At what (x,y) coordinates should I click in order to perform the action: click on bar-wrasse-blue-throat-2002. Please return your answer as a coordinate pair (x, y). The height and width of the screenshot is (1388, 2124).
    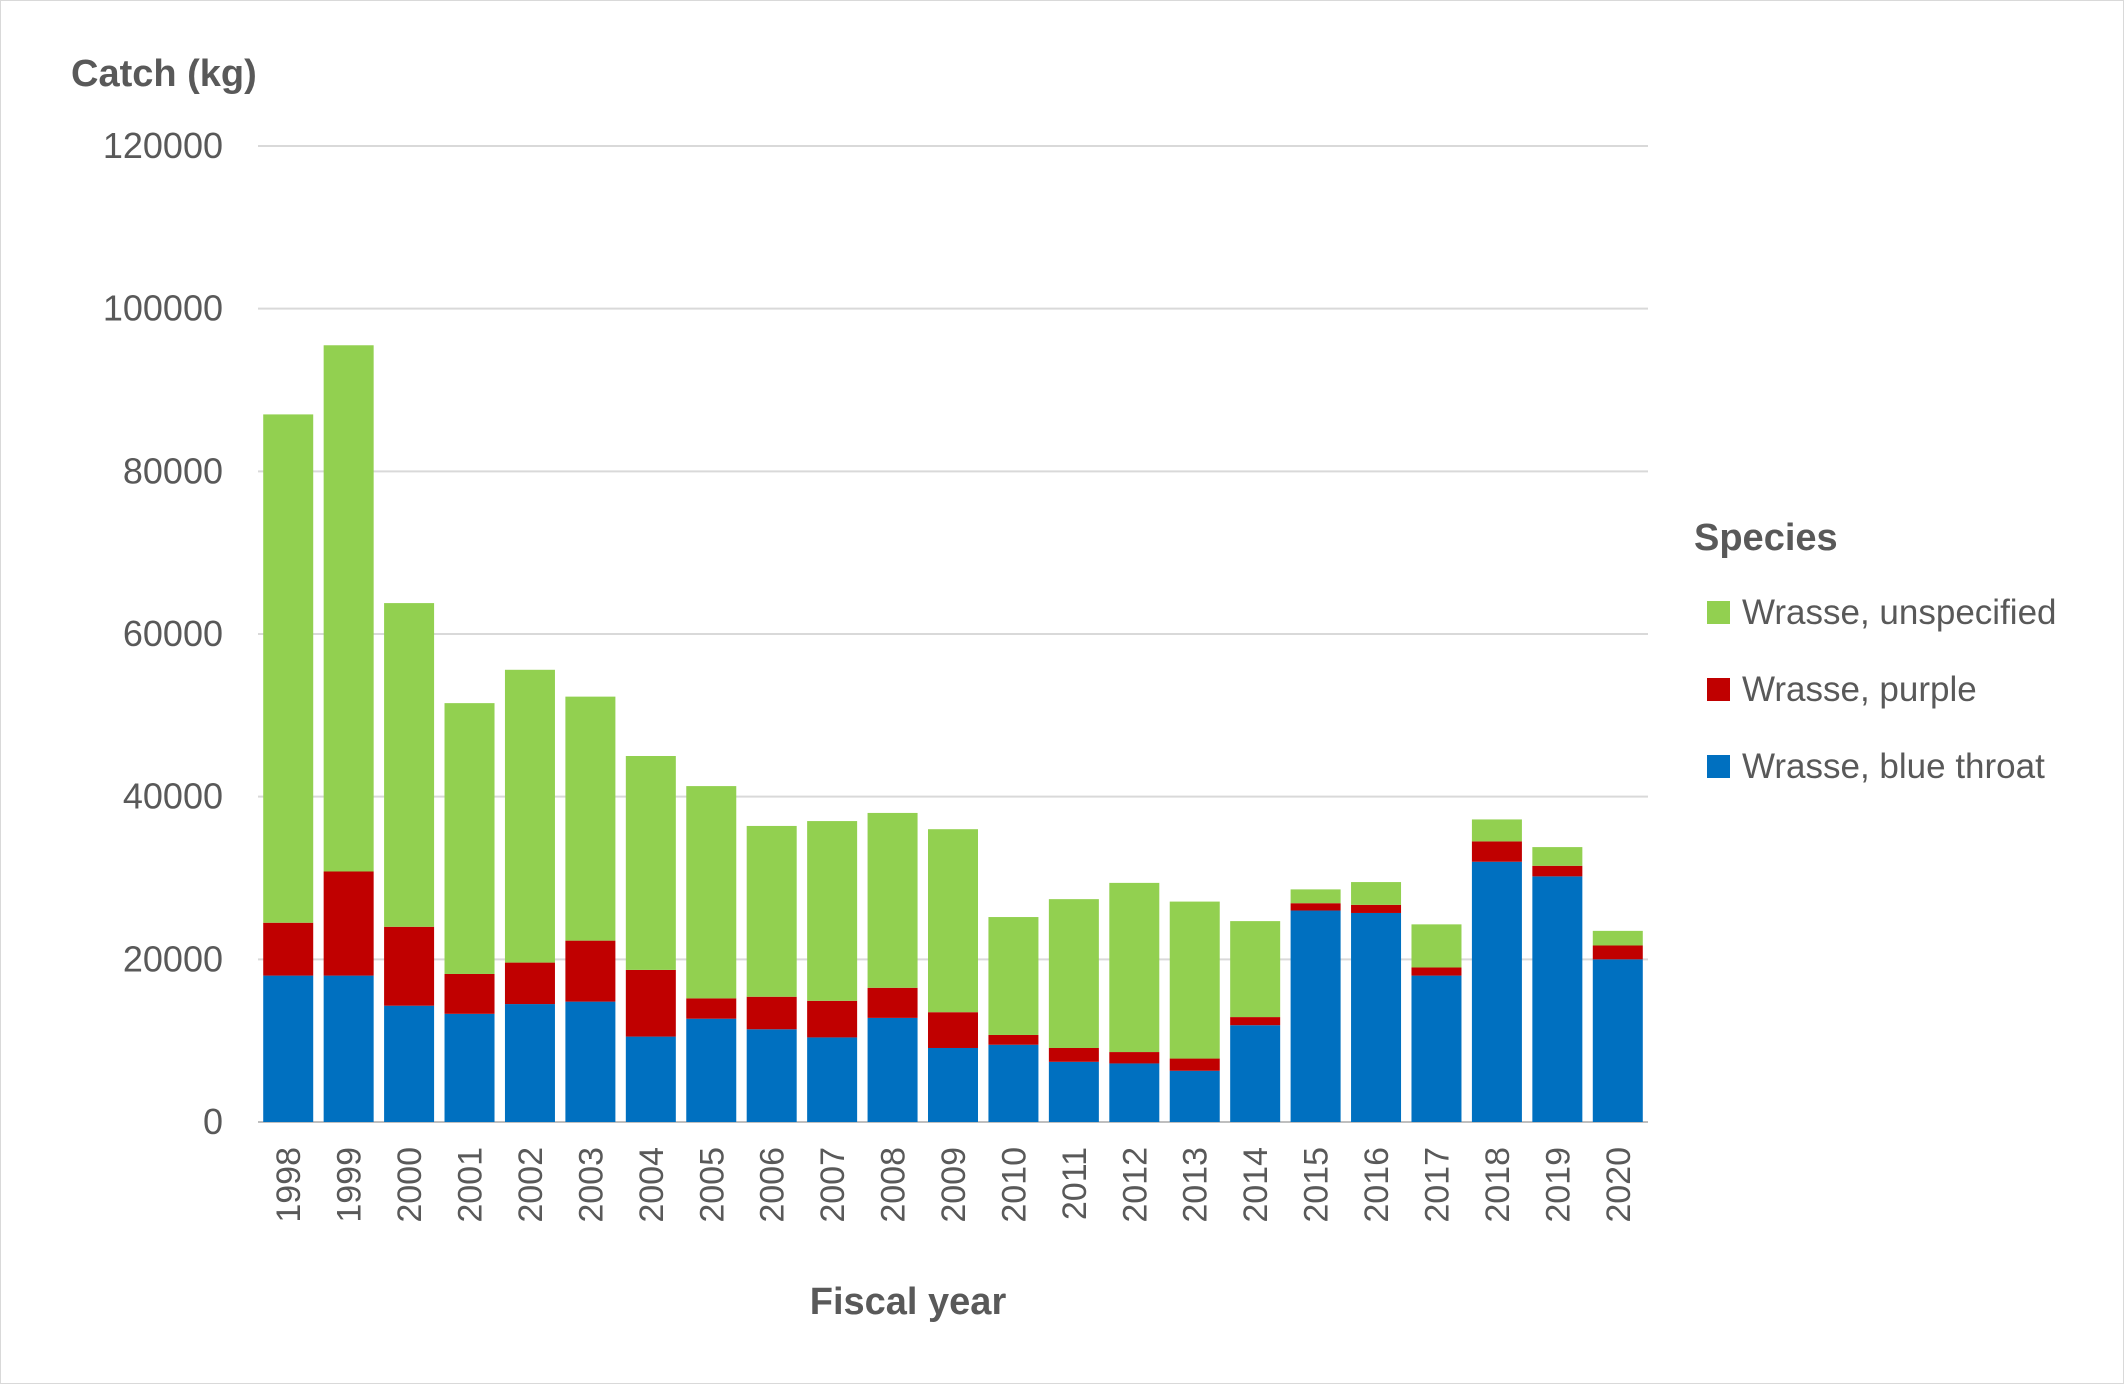
    Looking at the image, I should click on (529, 1063).